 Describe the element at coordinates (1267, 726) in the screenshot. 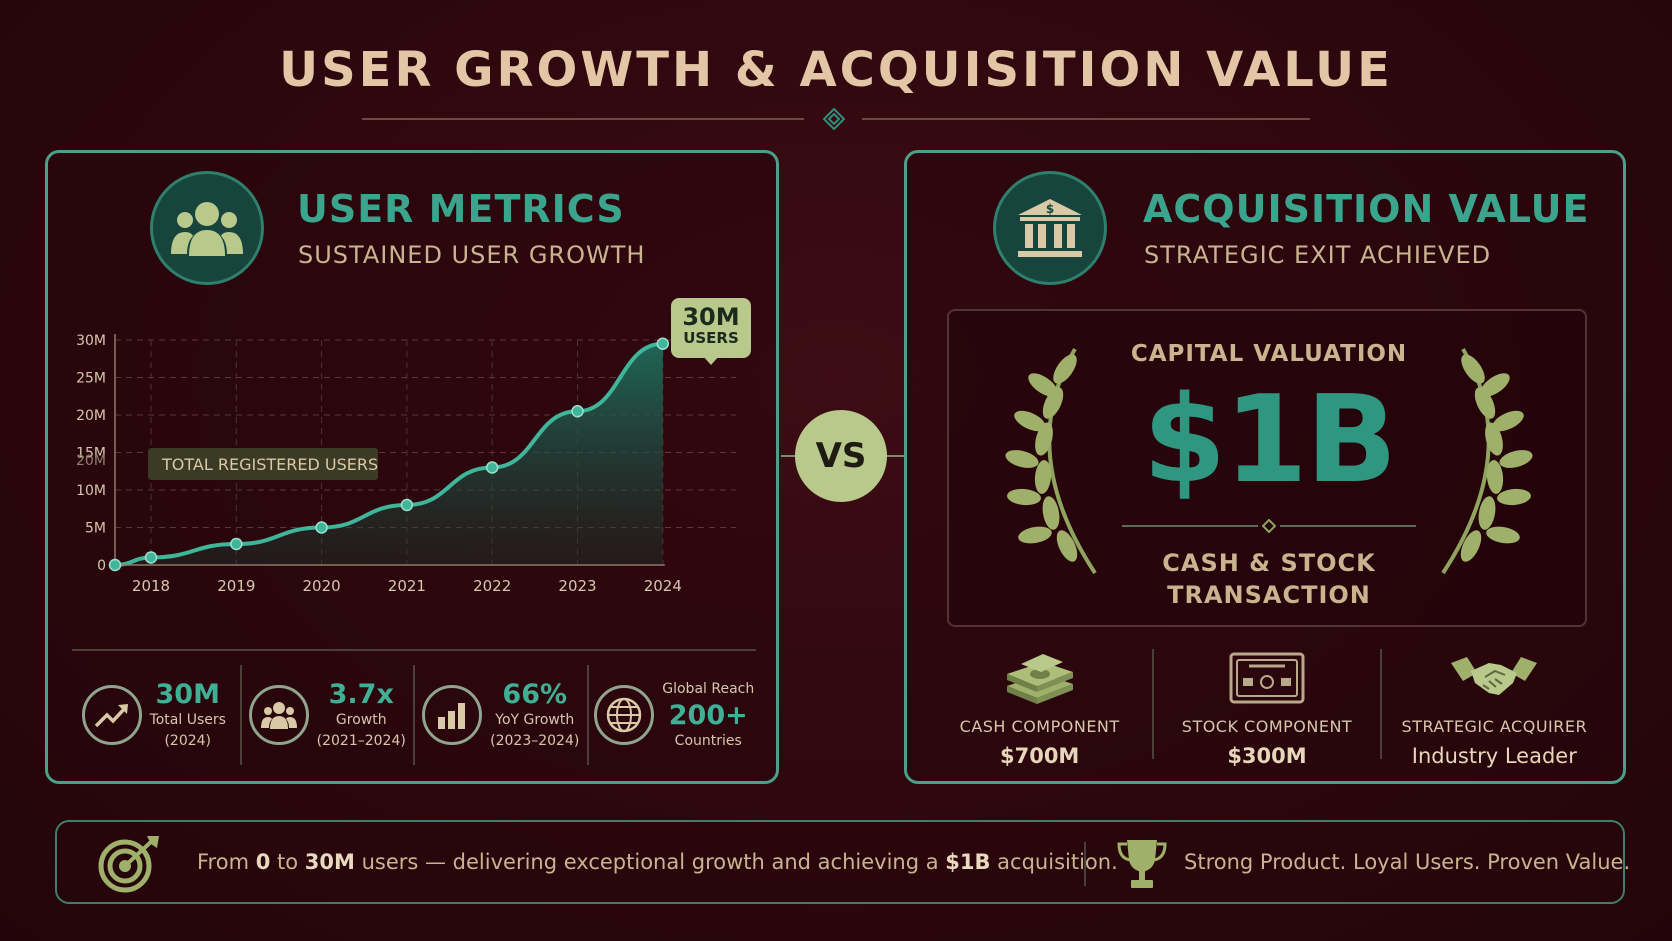

I see `component-label: STOCK COMPONENT` at that location.